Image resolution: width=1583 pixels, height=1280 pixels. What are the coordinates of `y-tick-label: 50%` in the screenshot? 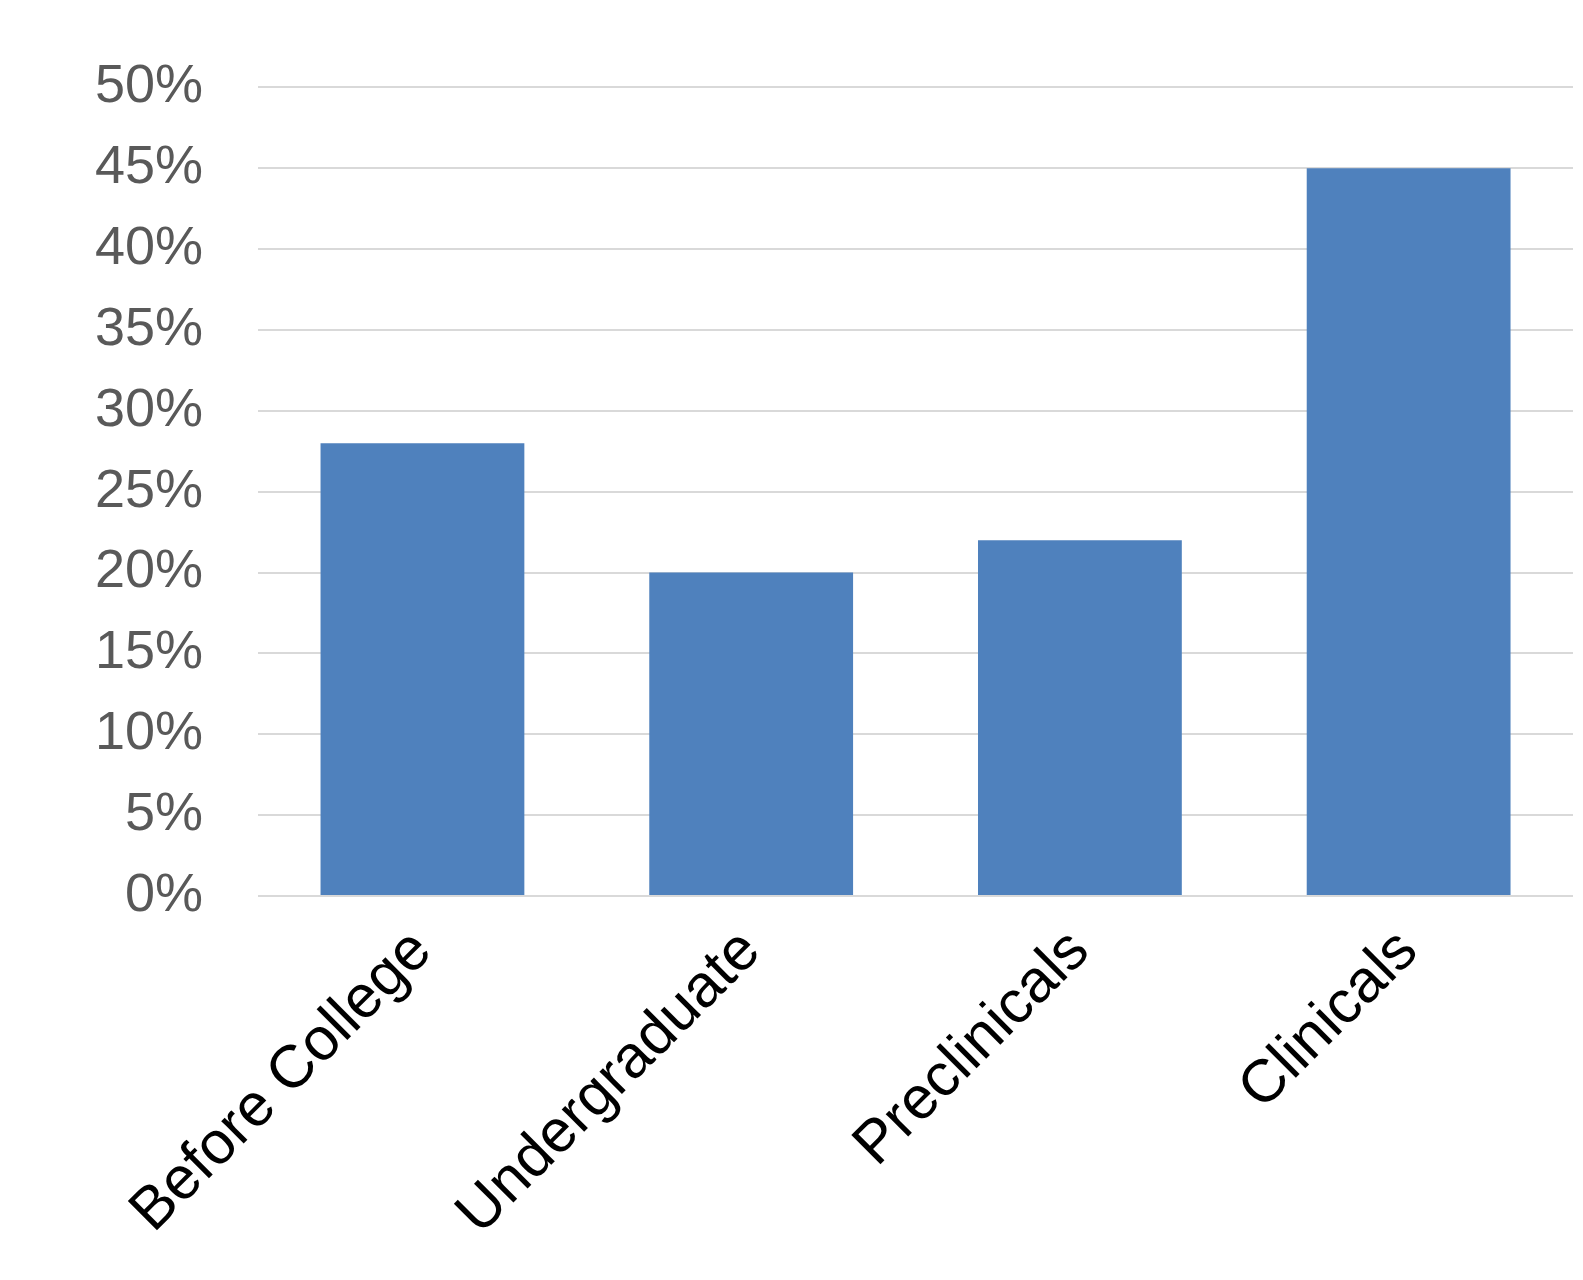 It's located at (149, 83).